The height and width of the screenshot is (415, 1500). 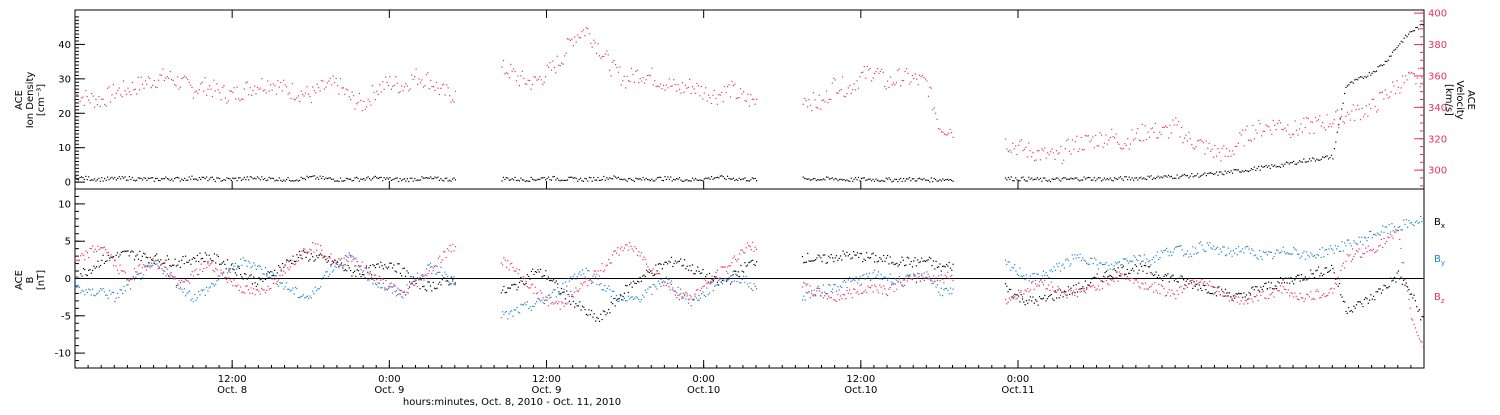 I want to click on plasma-ytick-left-label: 0, so click(x=68, y=183).